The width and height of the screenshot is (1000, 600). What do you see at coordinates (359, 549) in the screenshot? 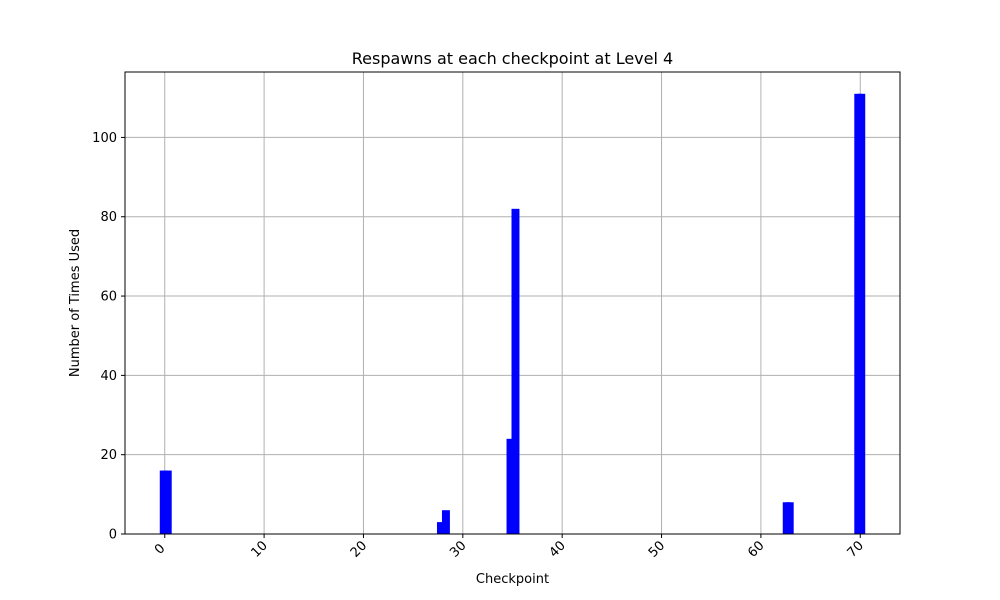
I see `x-tick-label: 20` at bounding box center [359, 549].